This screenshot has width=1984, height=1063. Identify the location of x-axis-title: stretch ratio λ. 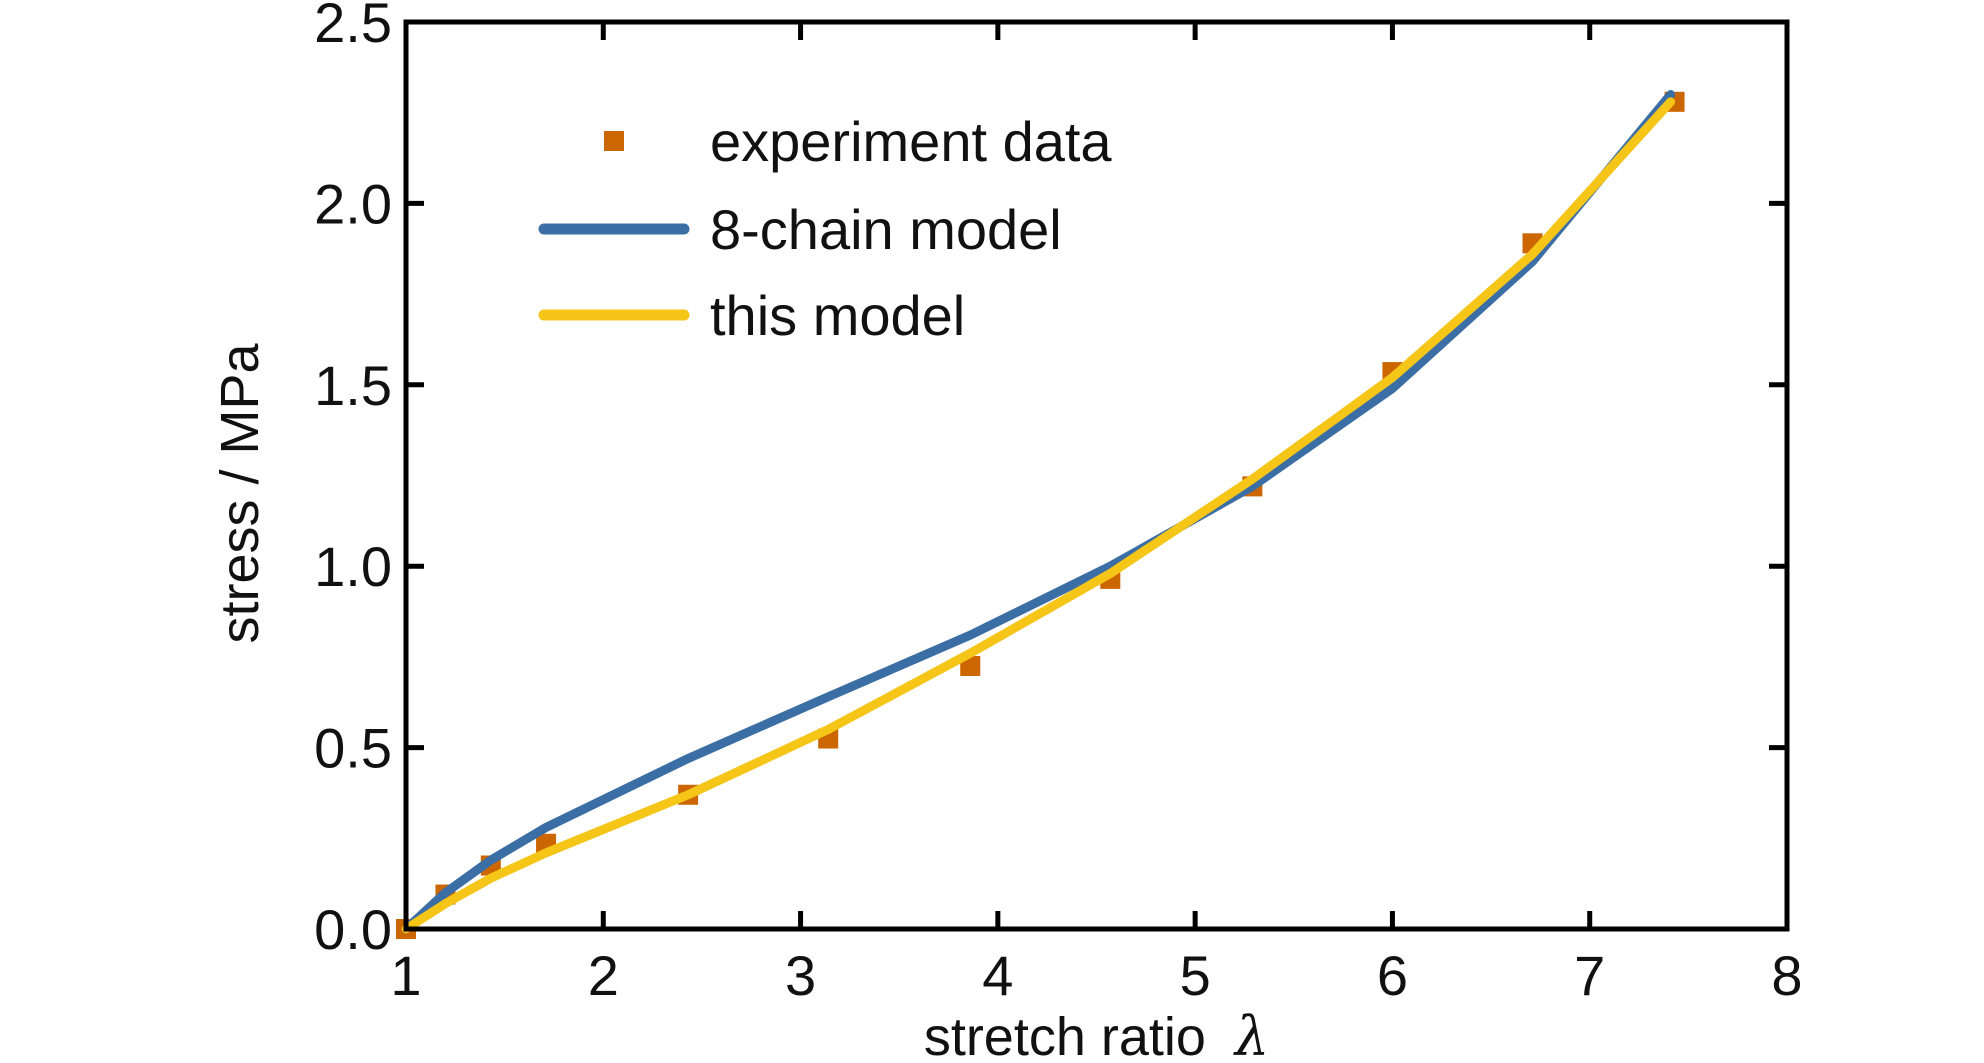
(1096, 1034).